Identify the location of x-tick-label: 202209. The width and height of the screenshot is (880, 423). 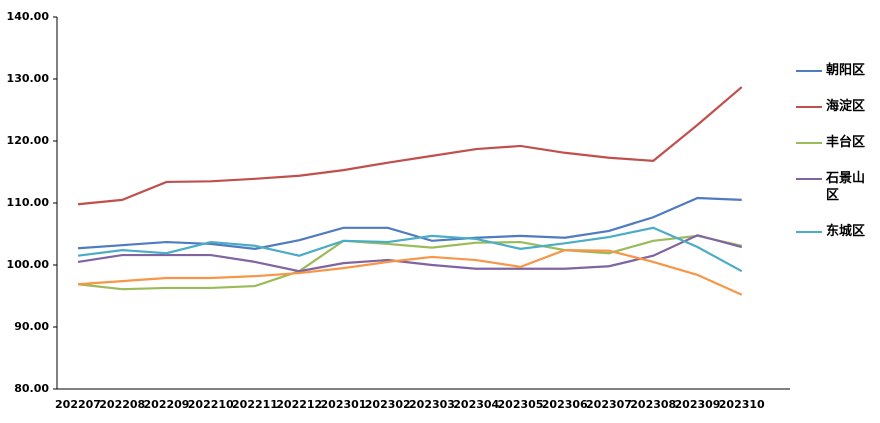
(167, 404).